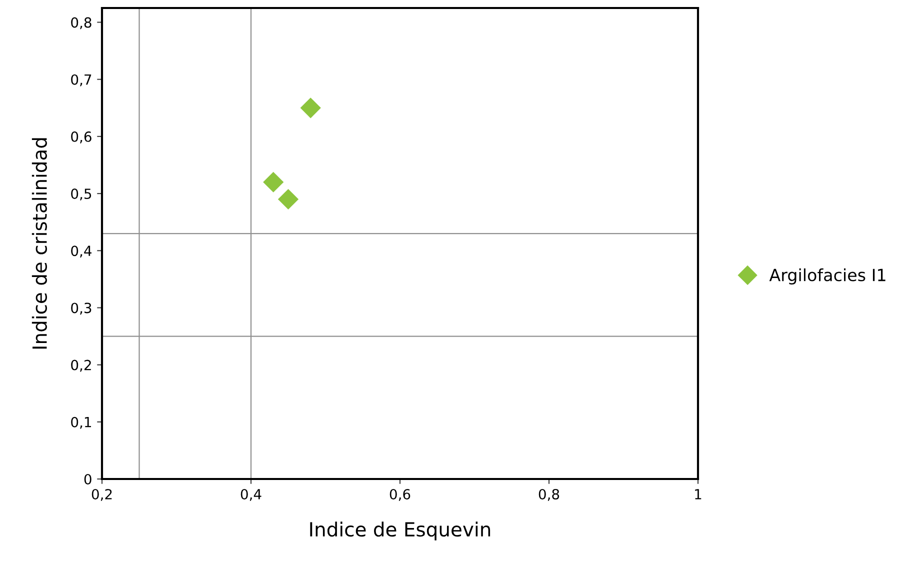 This screenshot has width=924, height=563. Describe the element at coordinates (102, 494) in the screenshot. I see `x-tick-label: 0,2` at that location.